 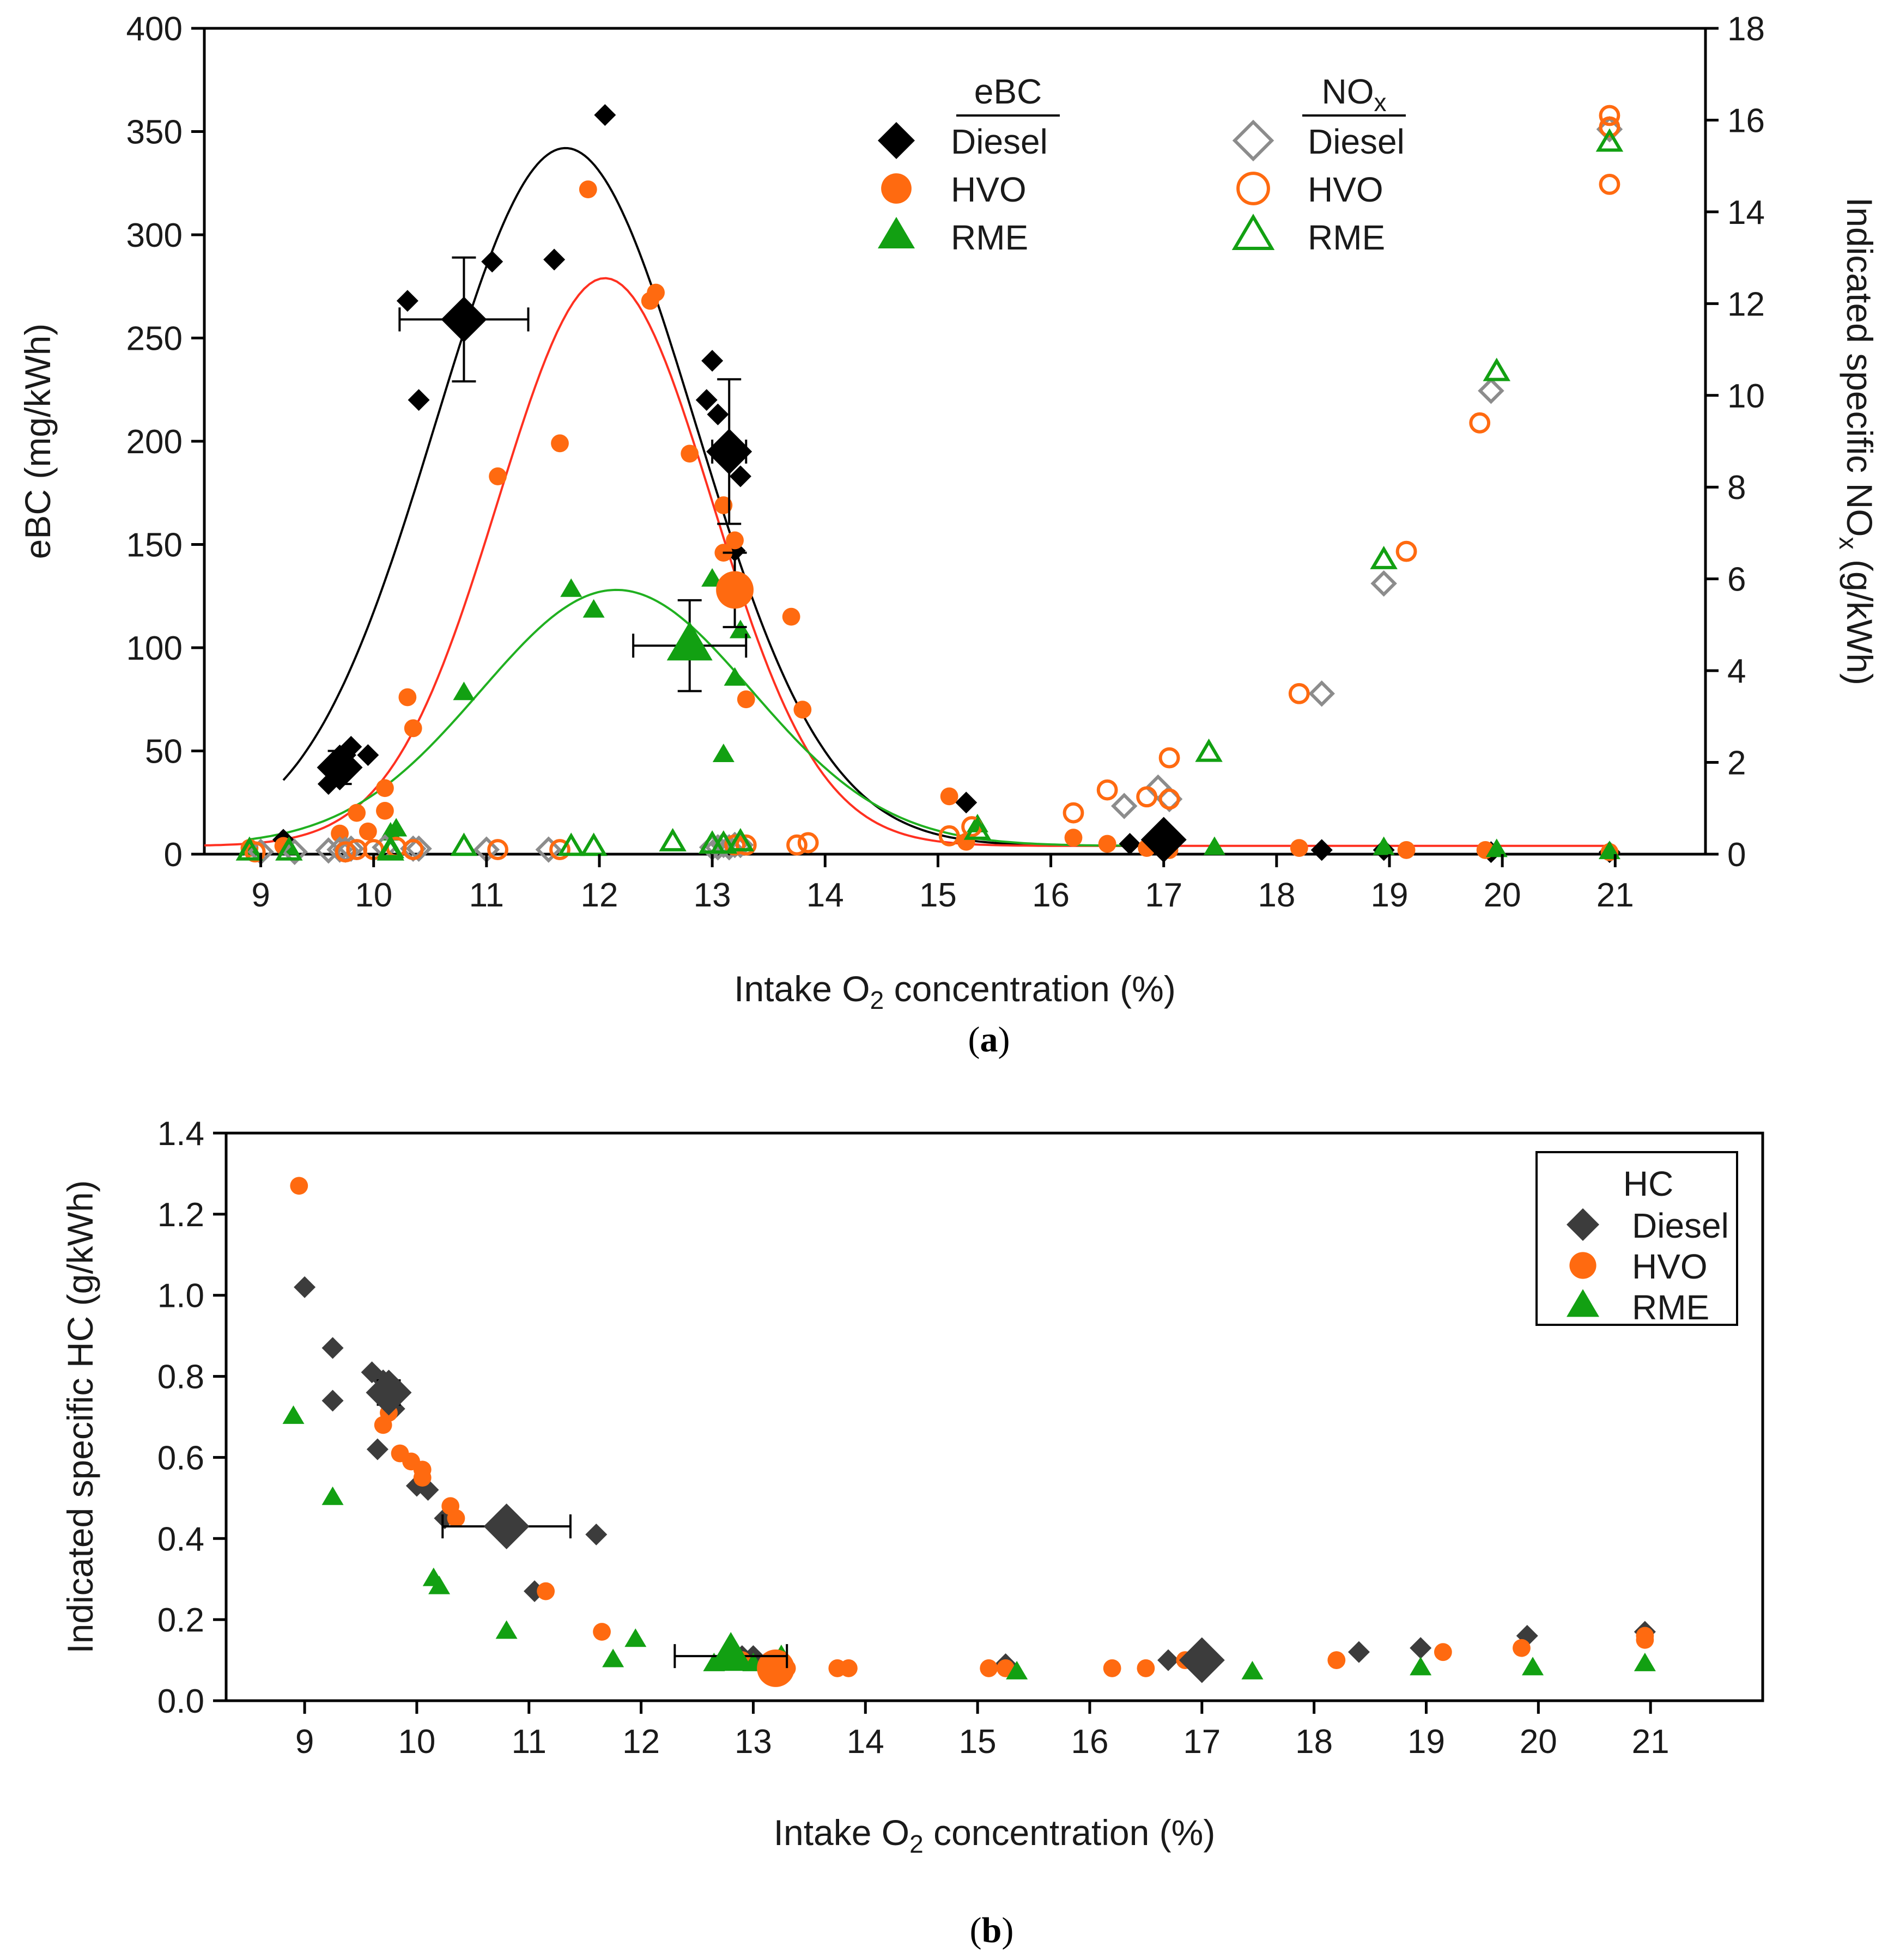 I want to click on panel-a-point-hvo-ebc-mean, so click(x=735, y=590).